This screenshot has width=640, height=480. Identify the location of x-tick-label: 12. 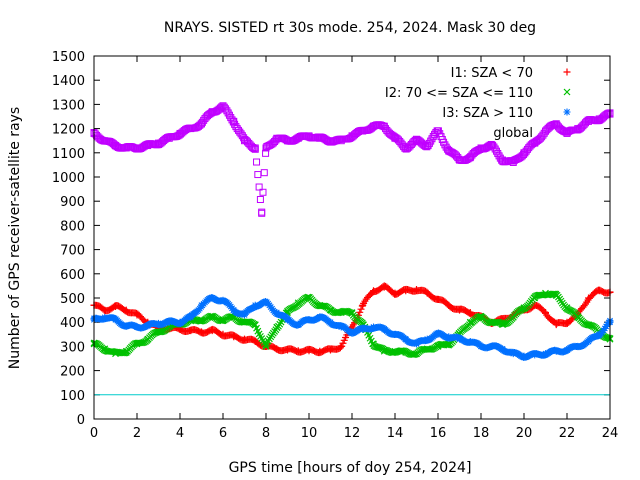
(352, 433).